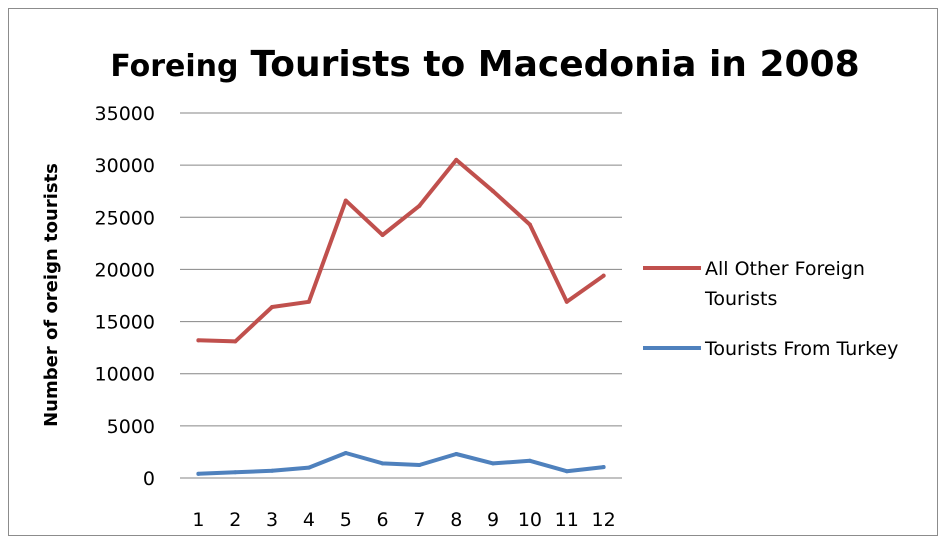 The height and width of the screenshot is (542, 948). What do you see at coordinates (235, 520) in the screenshot?
I see `x-tick-label: 2` at bounding box center [235, 520].